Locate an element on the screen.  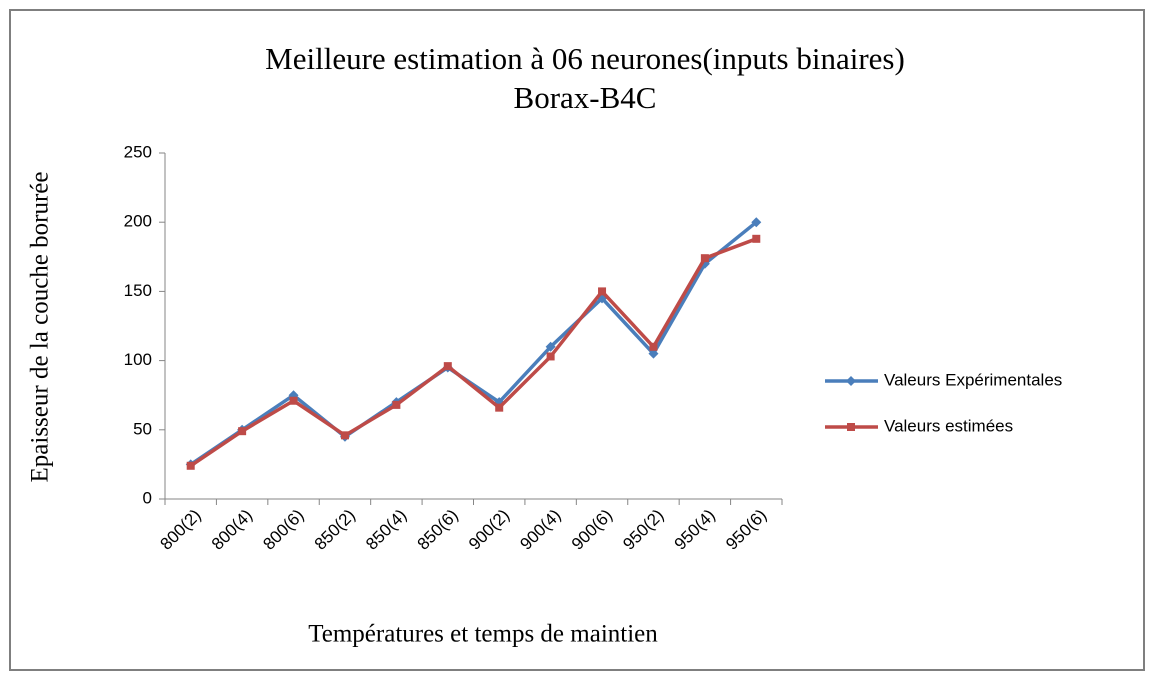
y-tick-label: 150 is located at coordinates (138, 290).